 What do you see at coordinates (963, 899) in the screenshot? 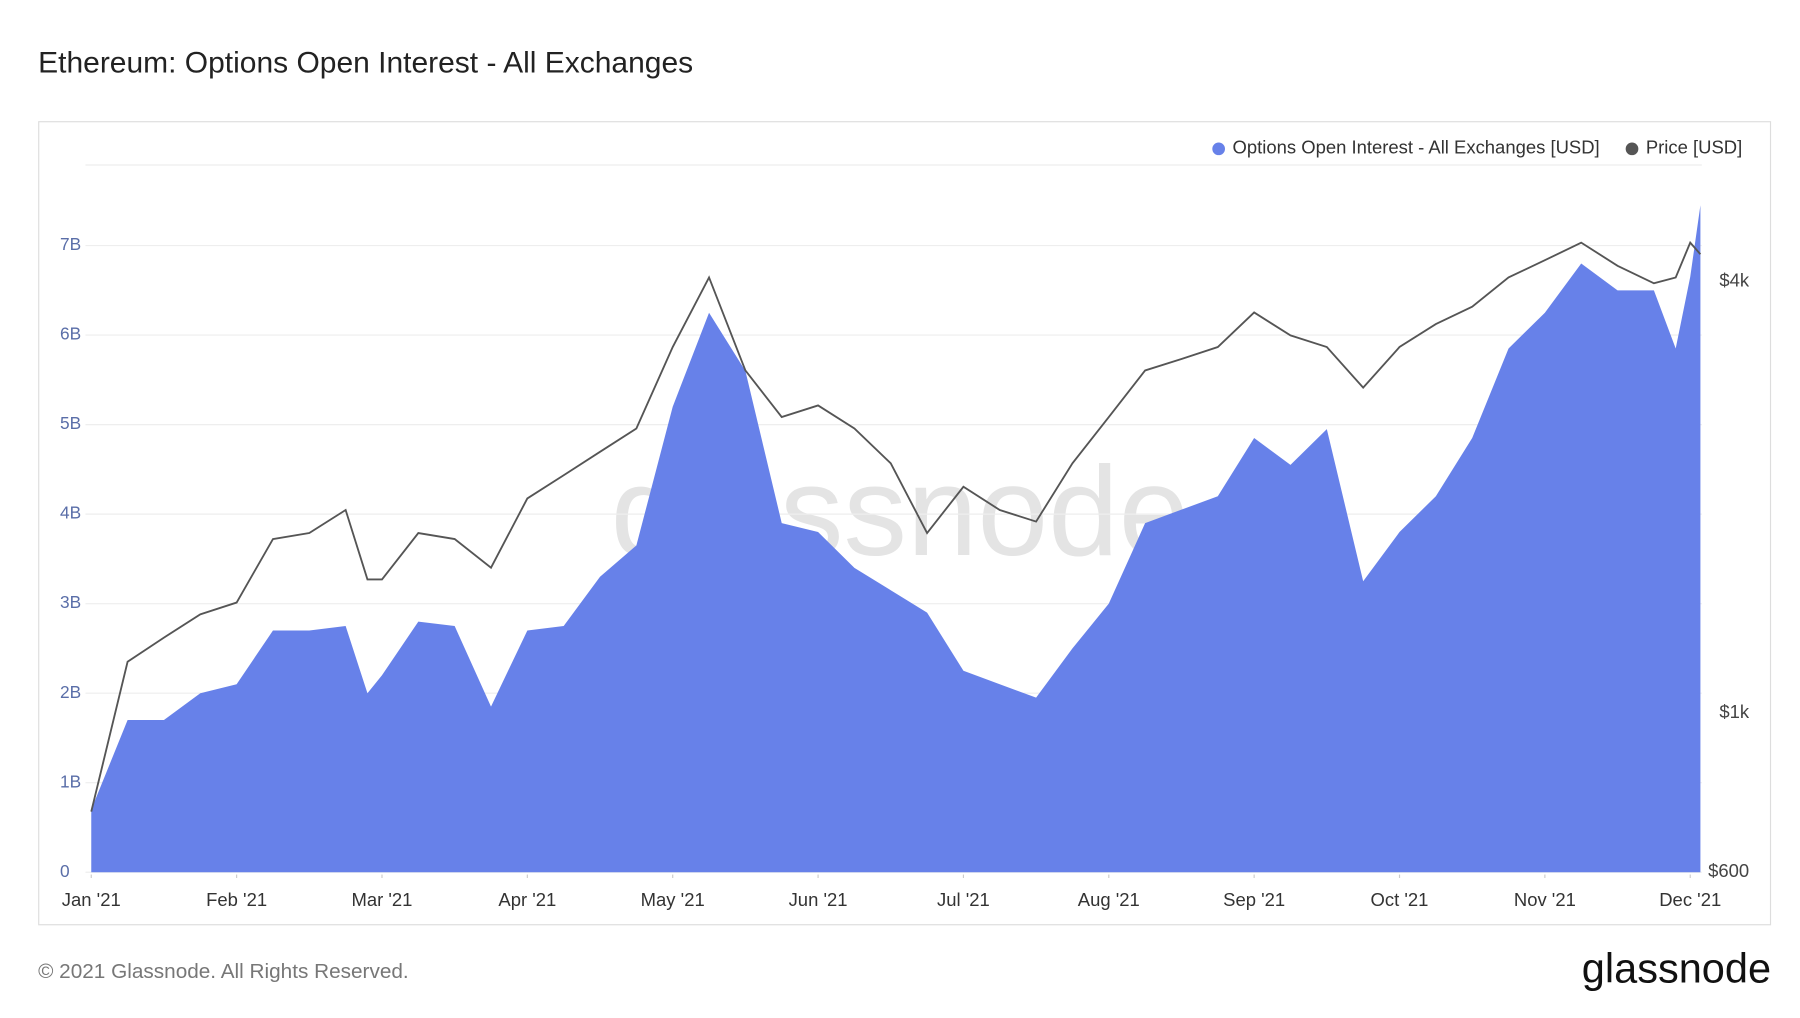
I see `x-tick-label: Jul '21` at bounding box center [963, 899].